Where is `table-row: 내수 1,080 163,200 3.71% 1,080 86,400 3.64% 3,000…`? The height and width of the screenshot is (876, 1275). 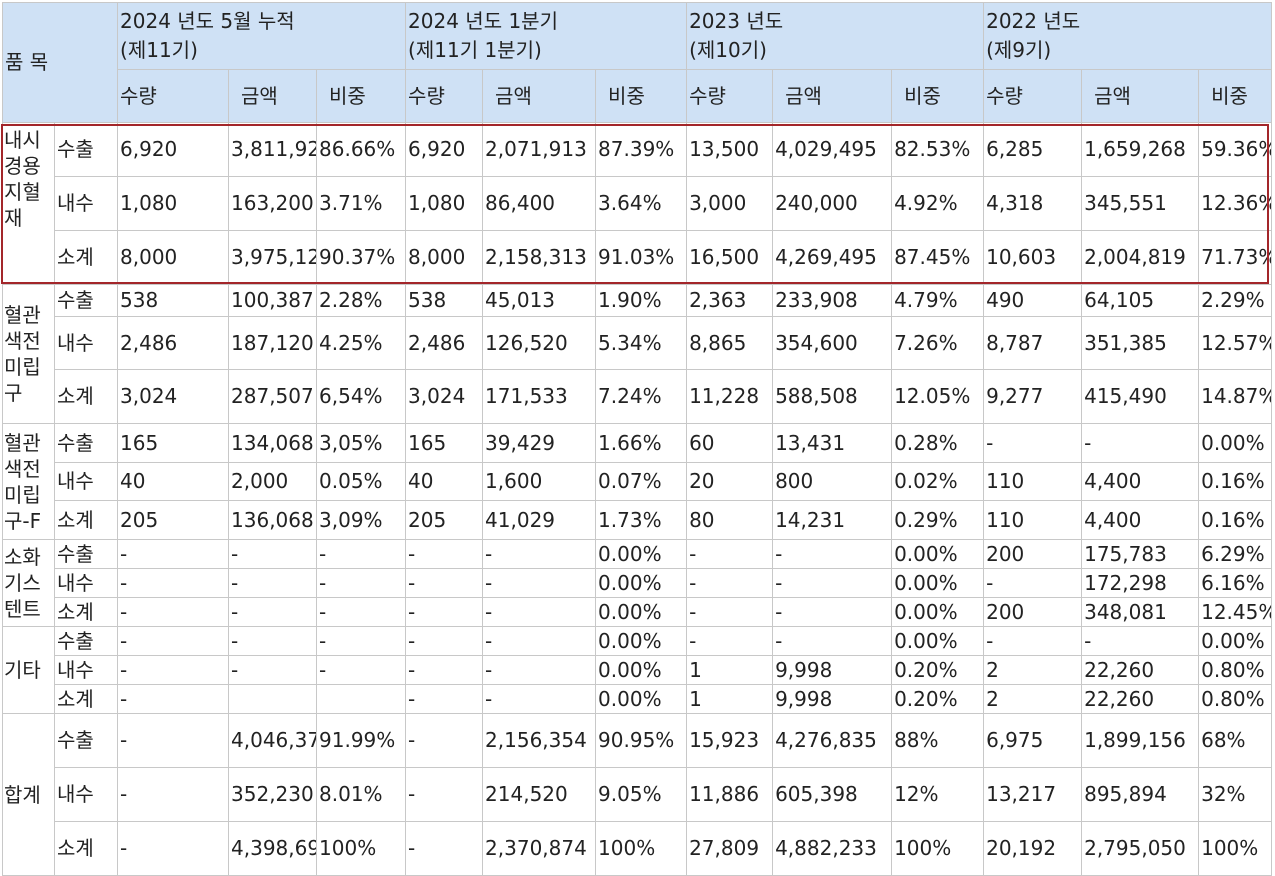
table-row: 내수 1,080 163,200 3.71% 1,080 86,400 3.64% 3,000… is located at coordinates (638, 203).